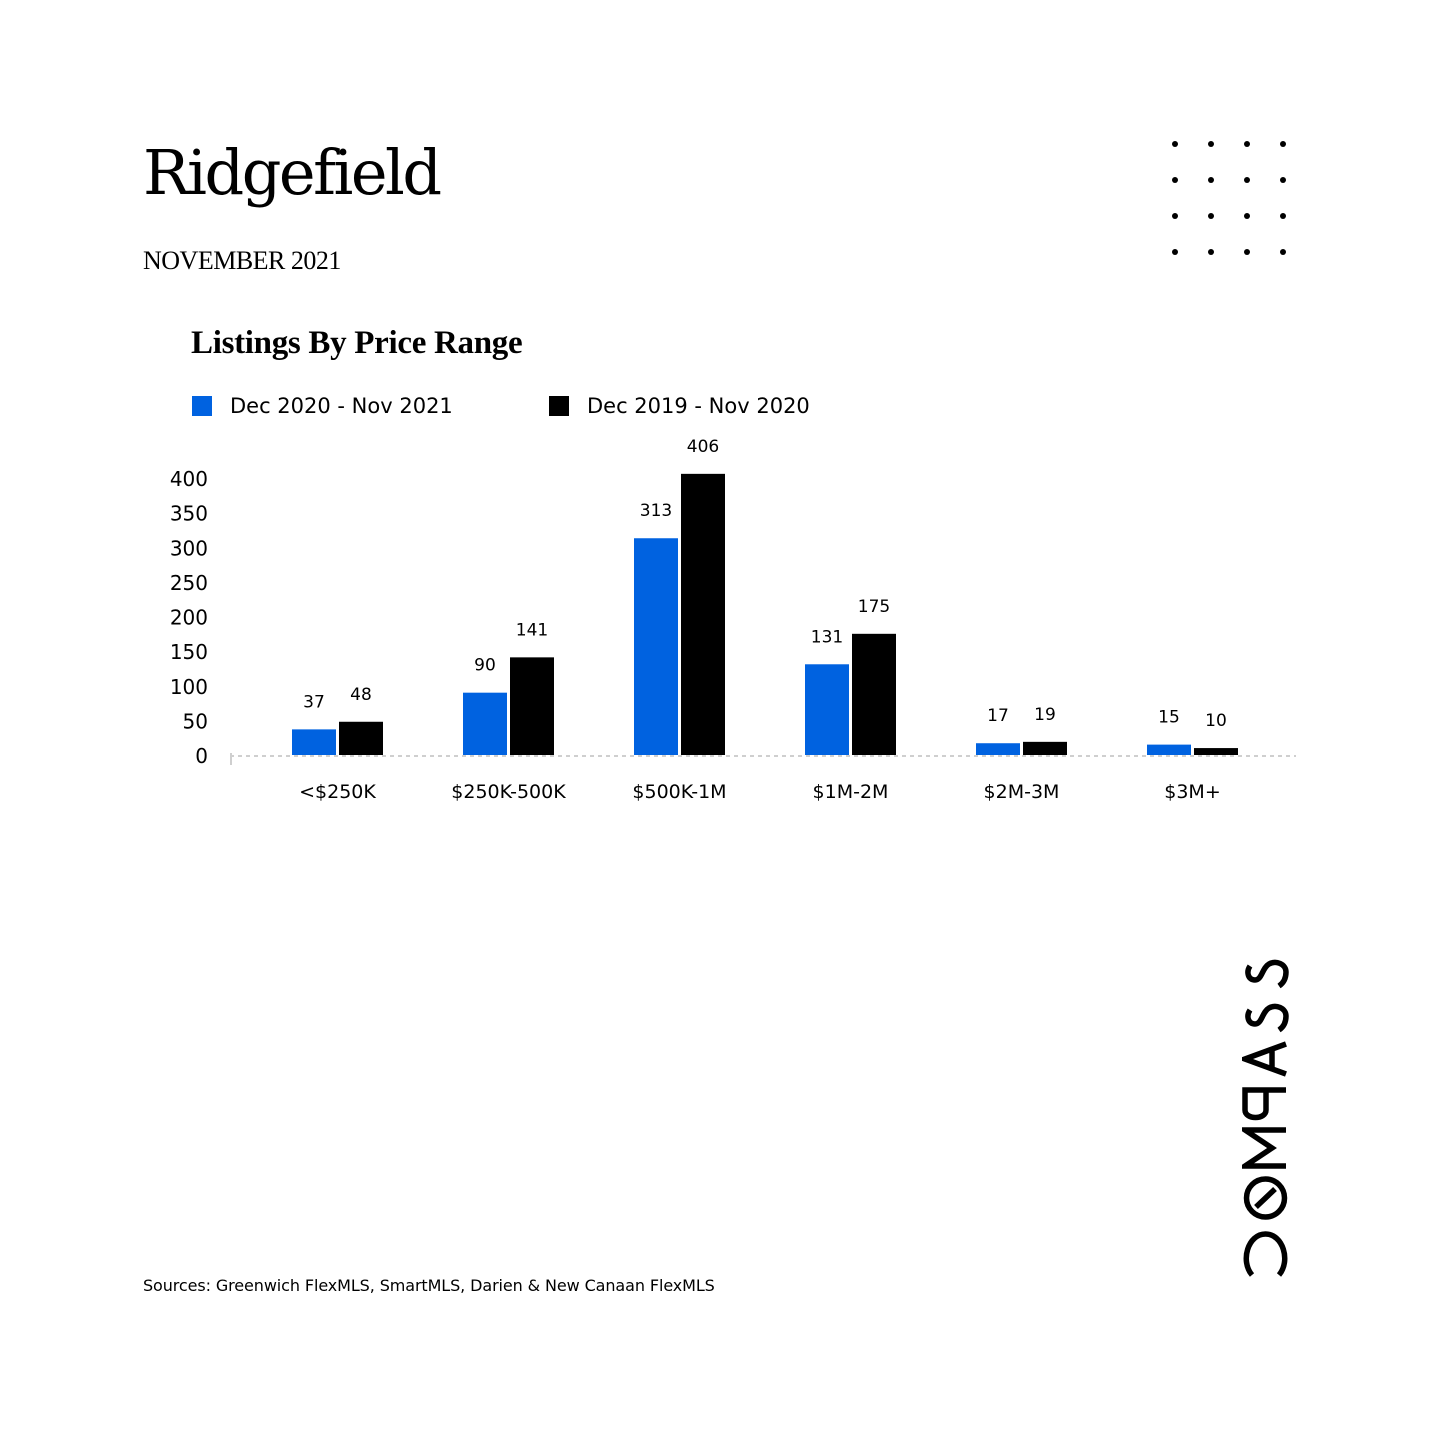  Describe the element at coordinates (851, 792) in the screenshot. I see `x-tick-label: $1M-2M` at that location.